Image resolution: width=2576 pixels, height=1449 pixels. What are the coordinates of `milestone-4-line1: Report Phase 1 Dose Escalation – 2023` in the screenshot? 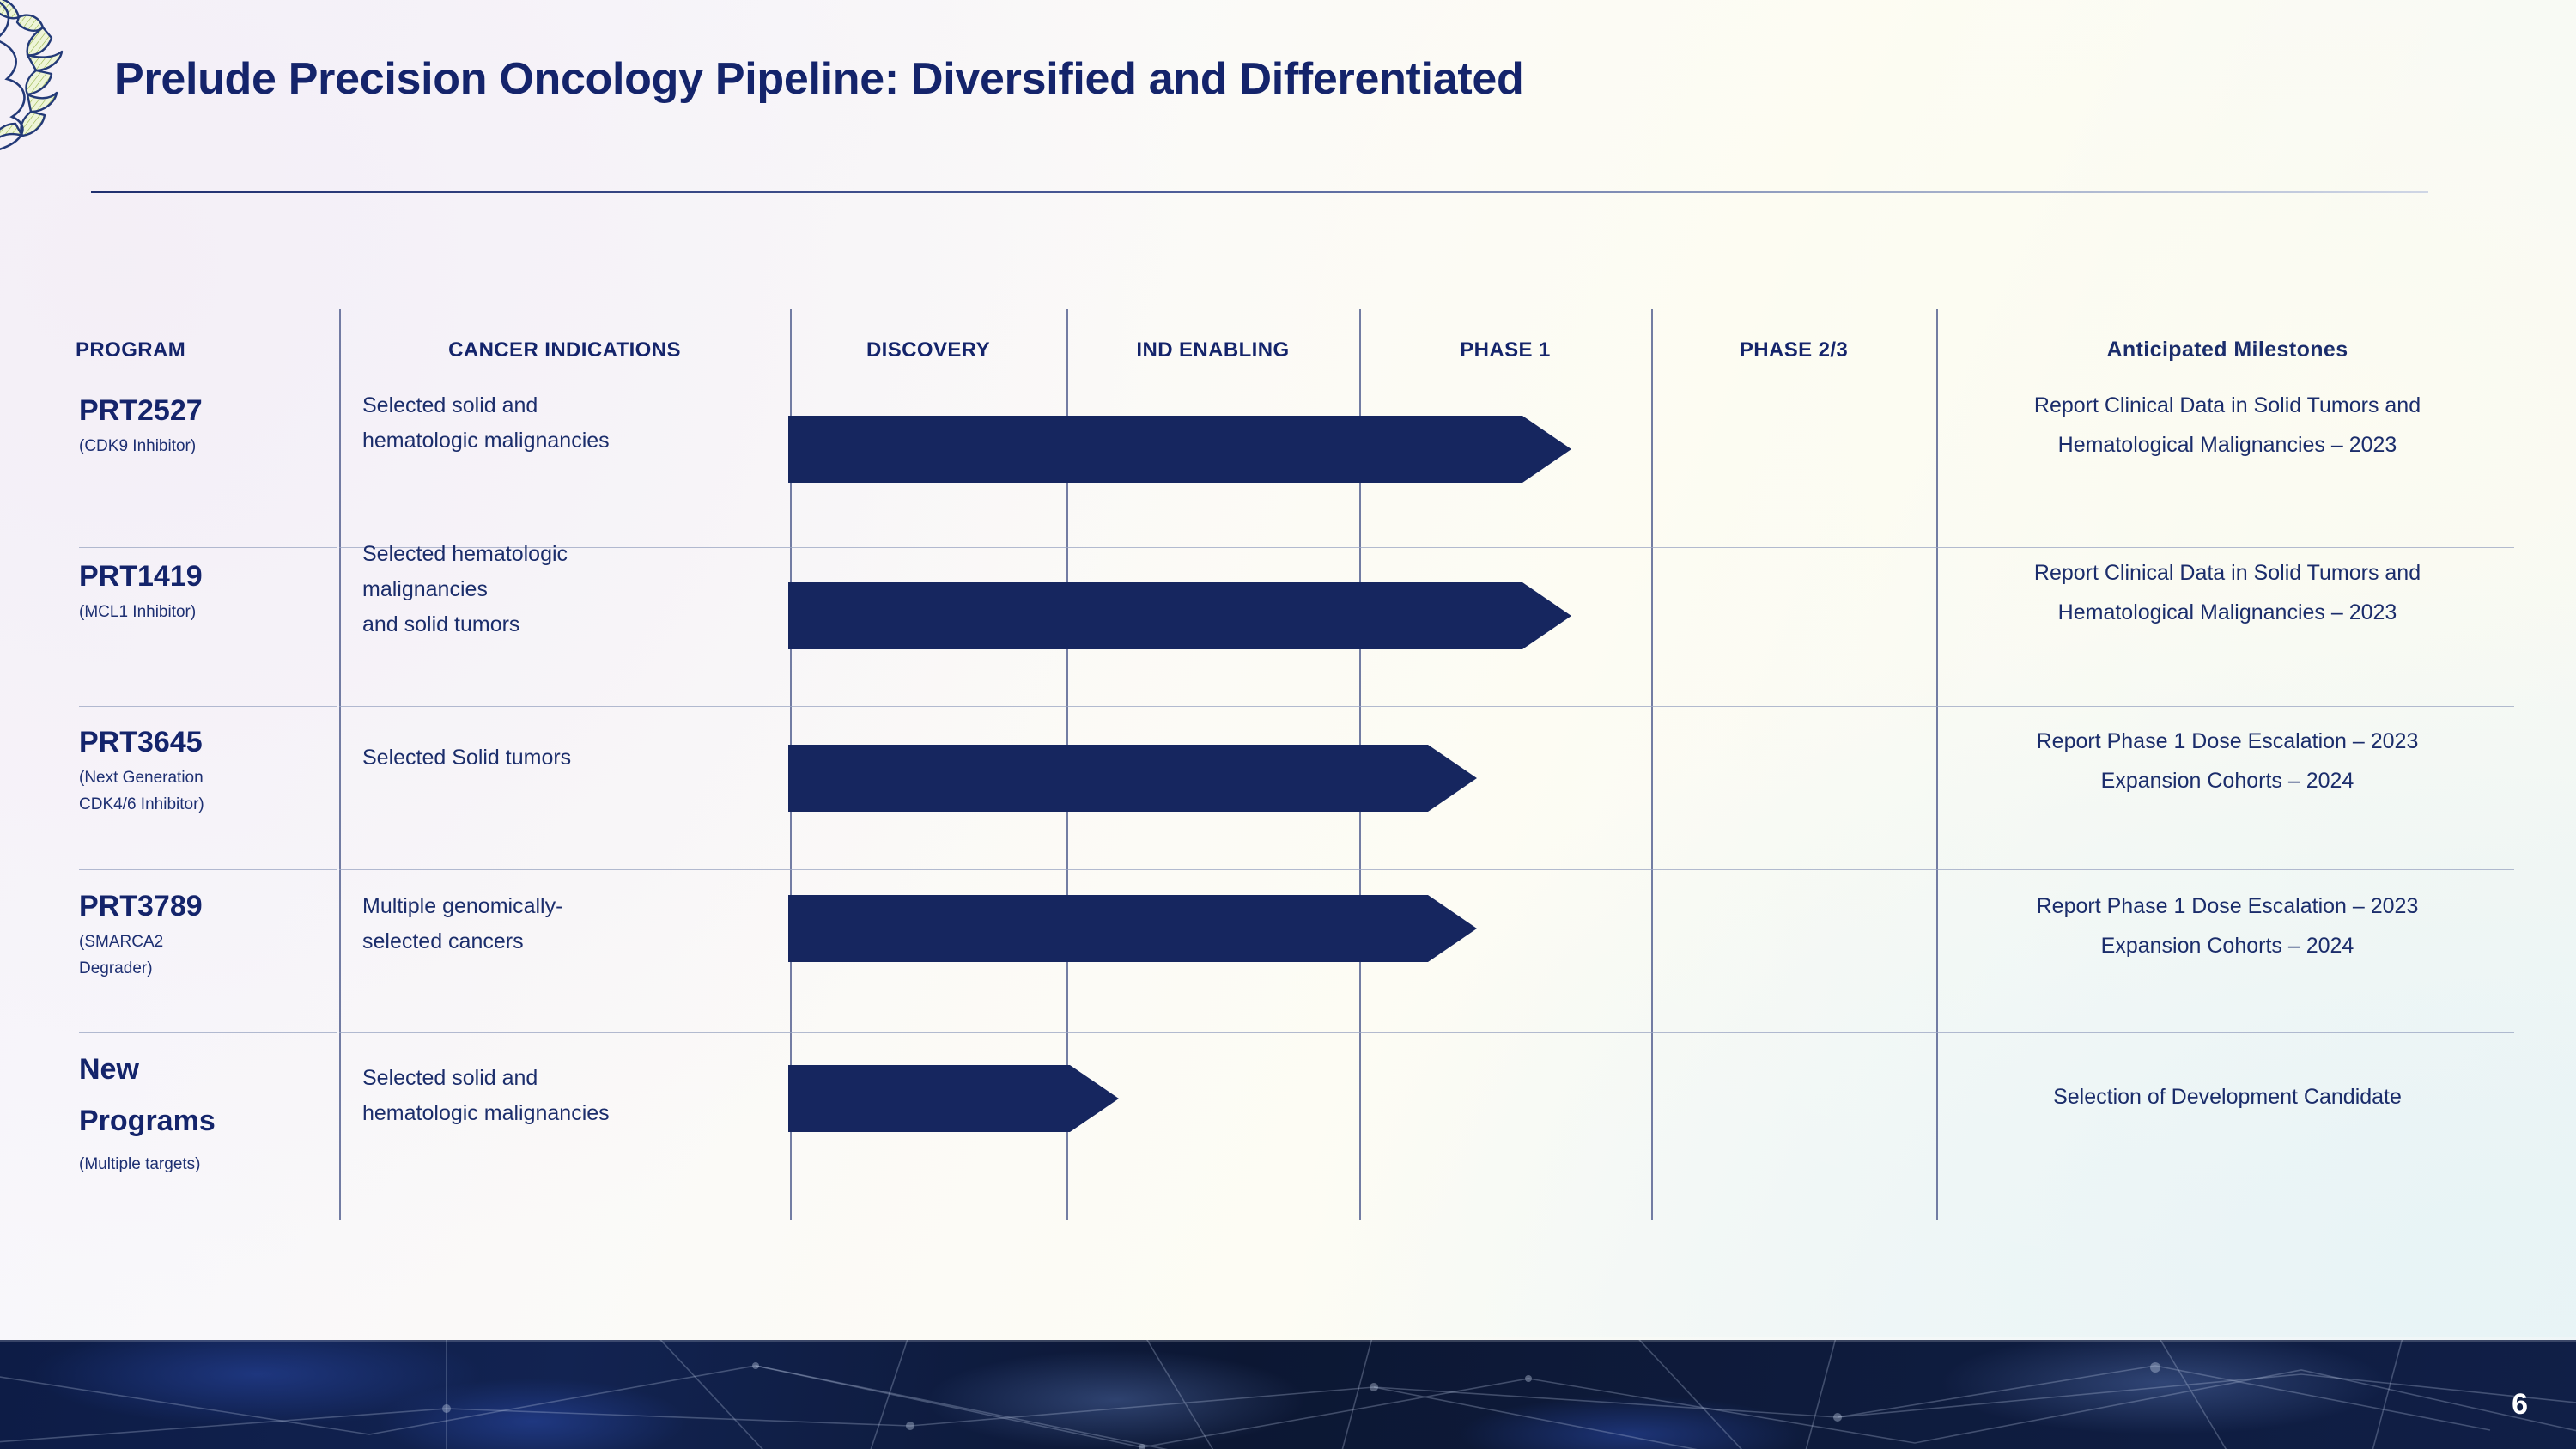 It's located at (2228, 906).